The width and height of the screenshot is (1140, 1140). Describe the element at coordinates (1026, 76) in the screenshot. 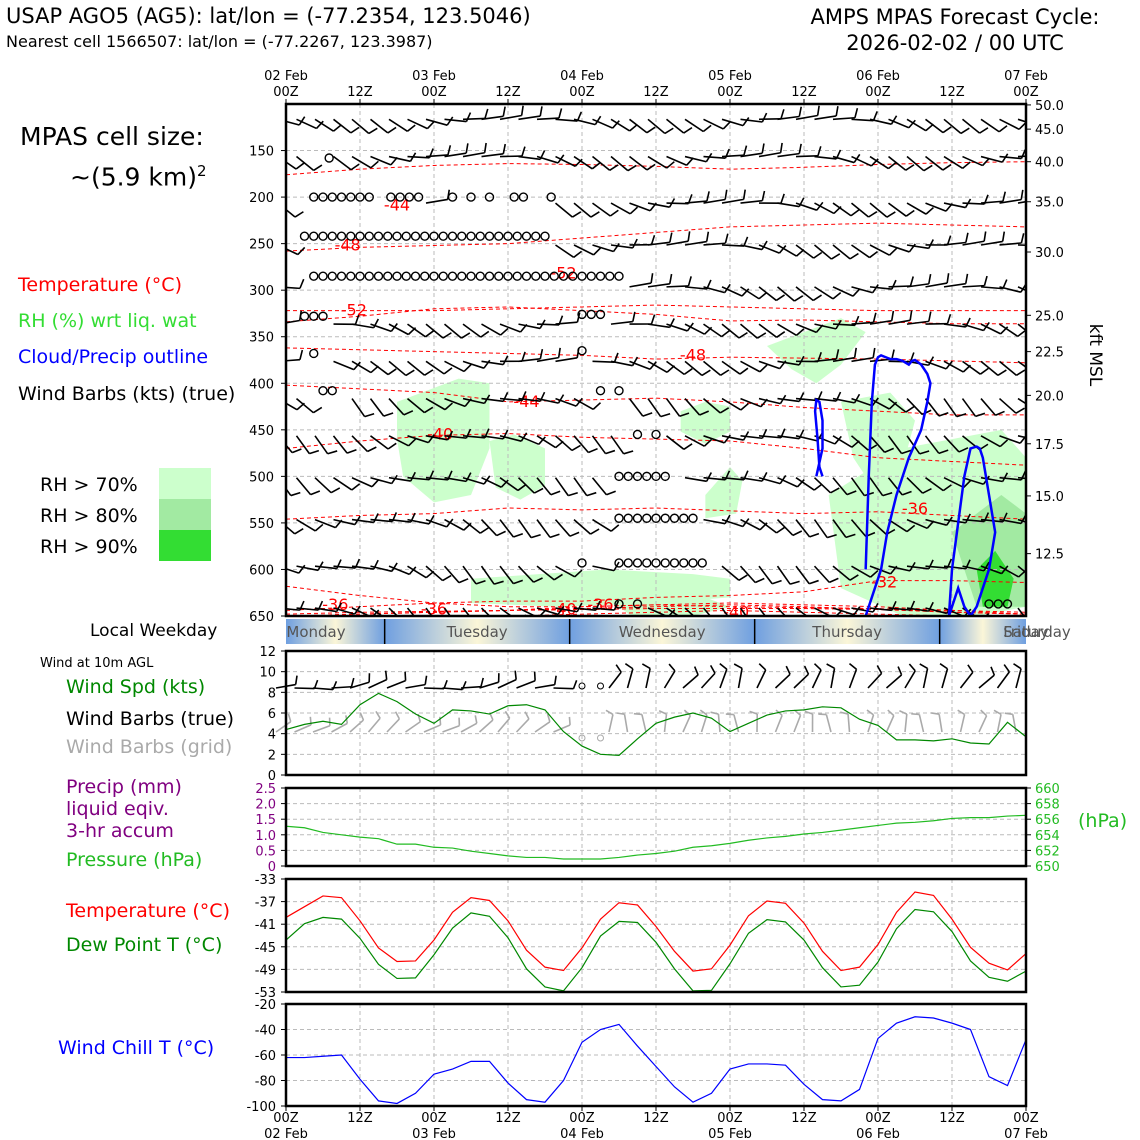

I see `top-xtick-date: 07 Feb` at that location.